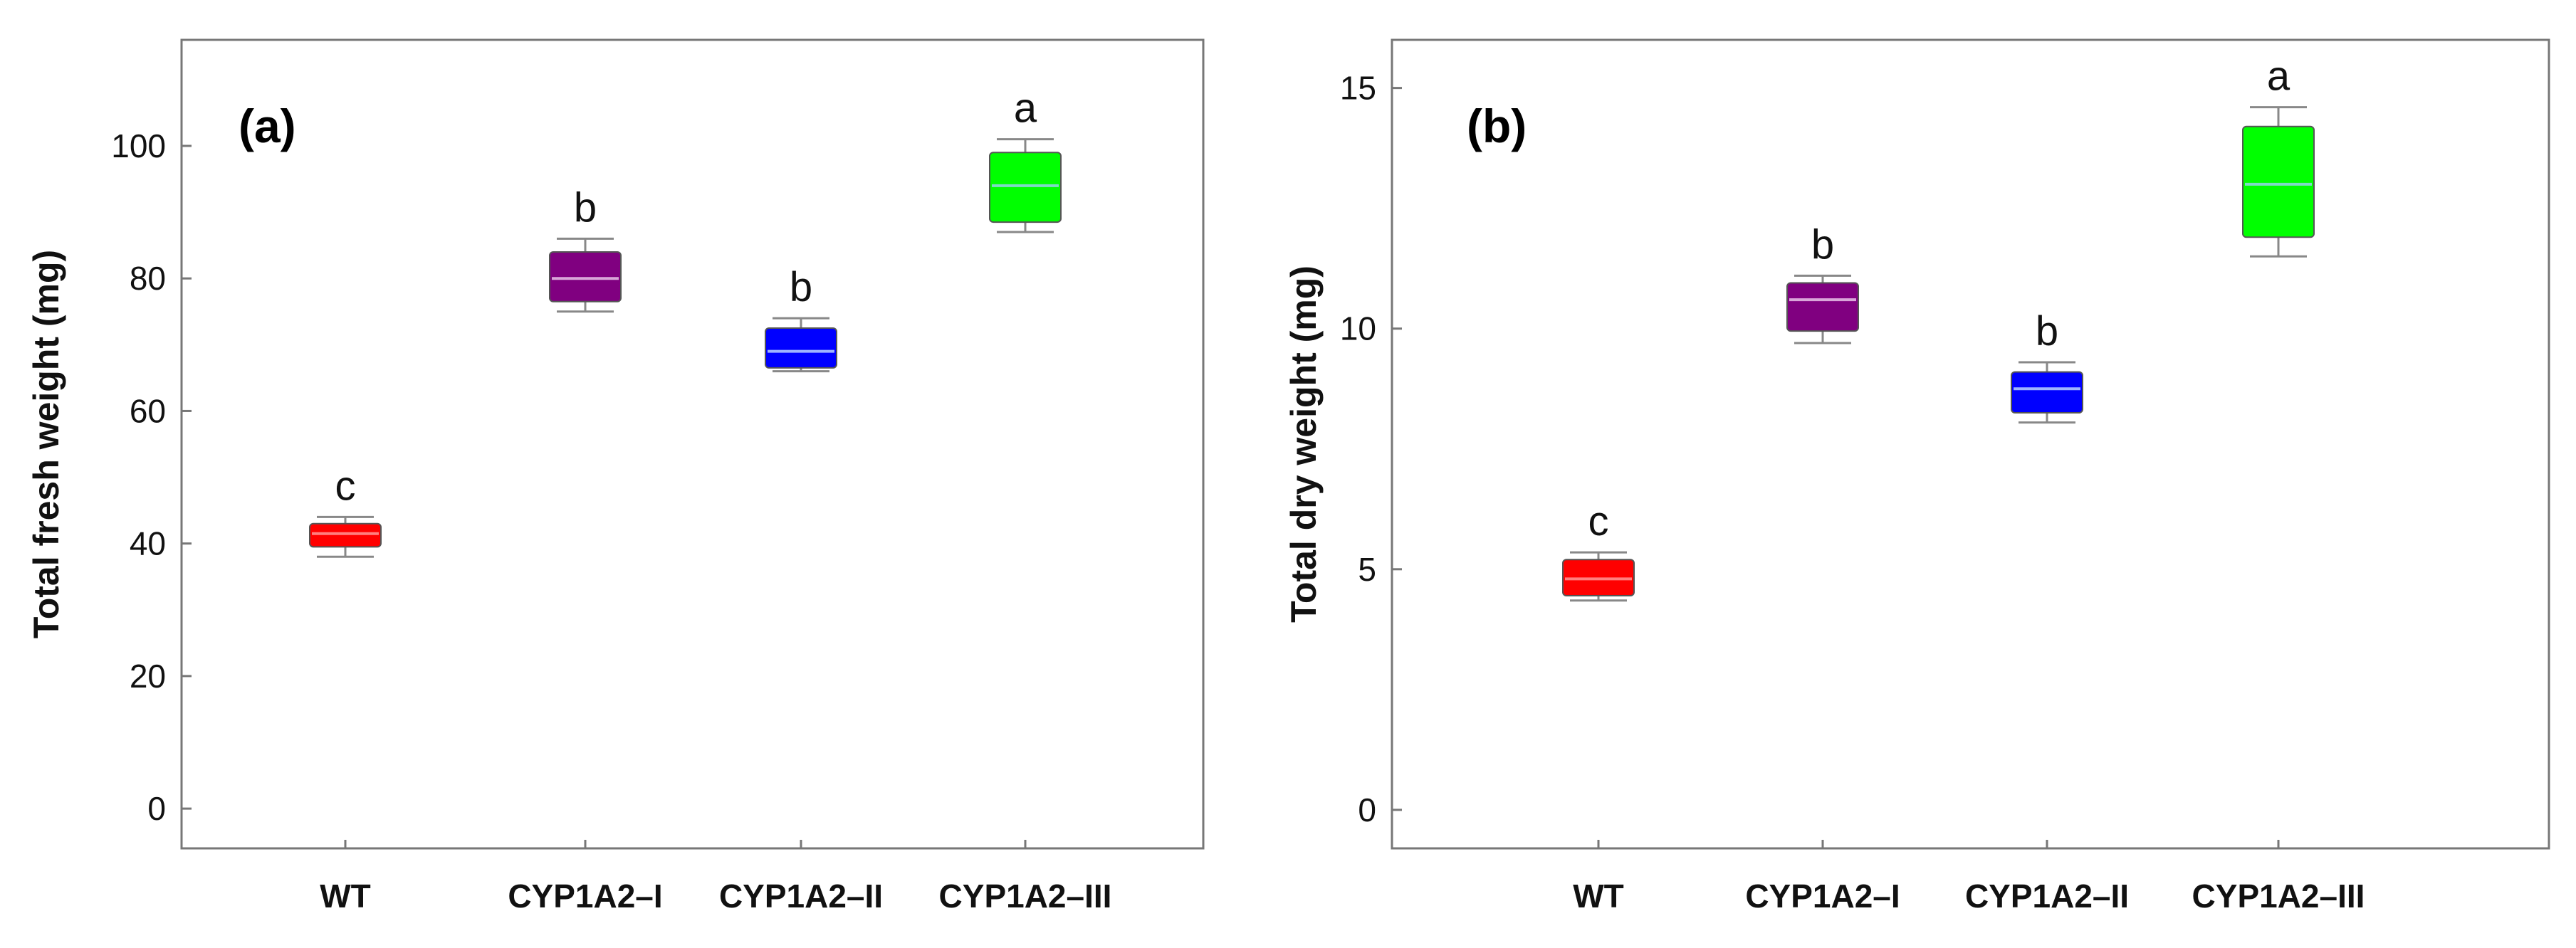  I want to click on panel-b-significance-letter: a, so click(2278, 76).